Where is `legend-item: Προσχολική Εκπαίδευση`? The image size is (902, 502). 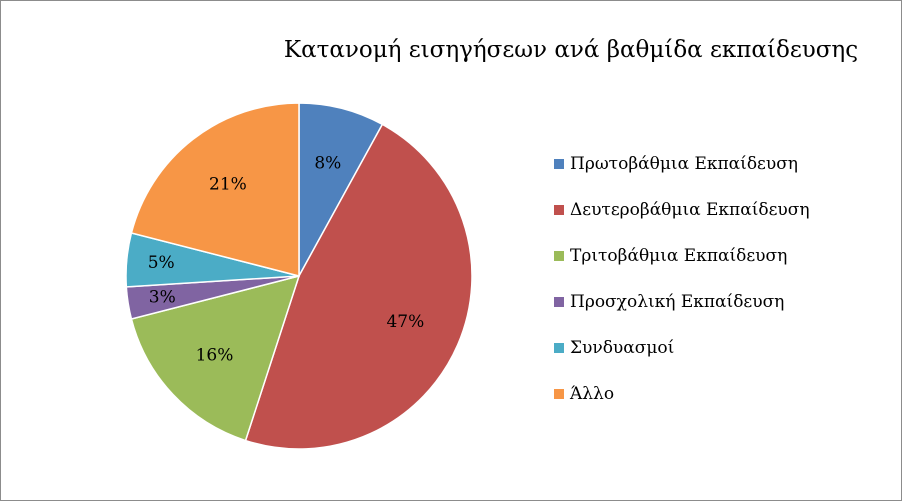
legend-item: Προσχολική Εκπαίδευση is located at coordinates (724, 302).